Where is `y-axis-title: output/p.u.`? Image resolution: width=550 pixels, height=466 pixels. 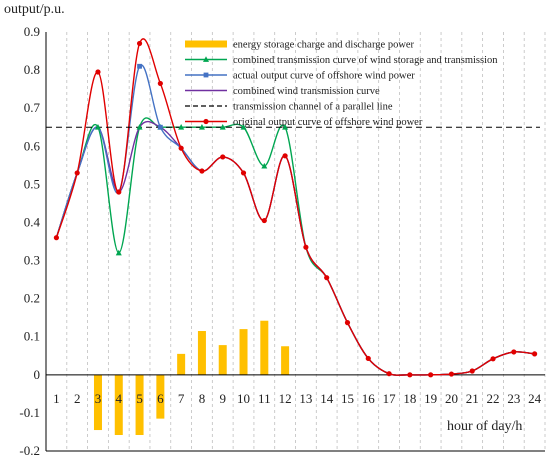
y-axis-title: output/p.u. is located at coordinates (34, 9).